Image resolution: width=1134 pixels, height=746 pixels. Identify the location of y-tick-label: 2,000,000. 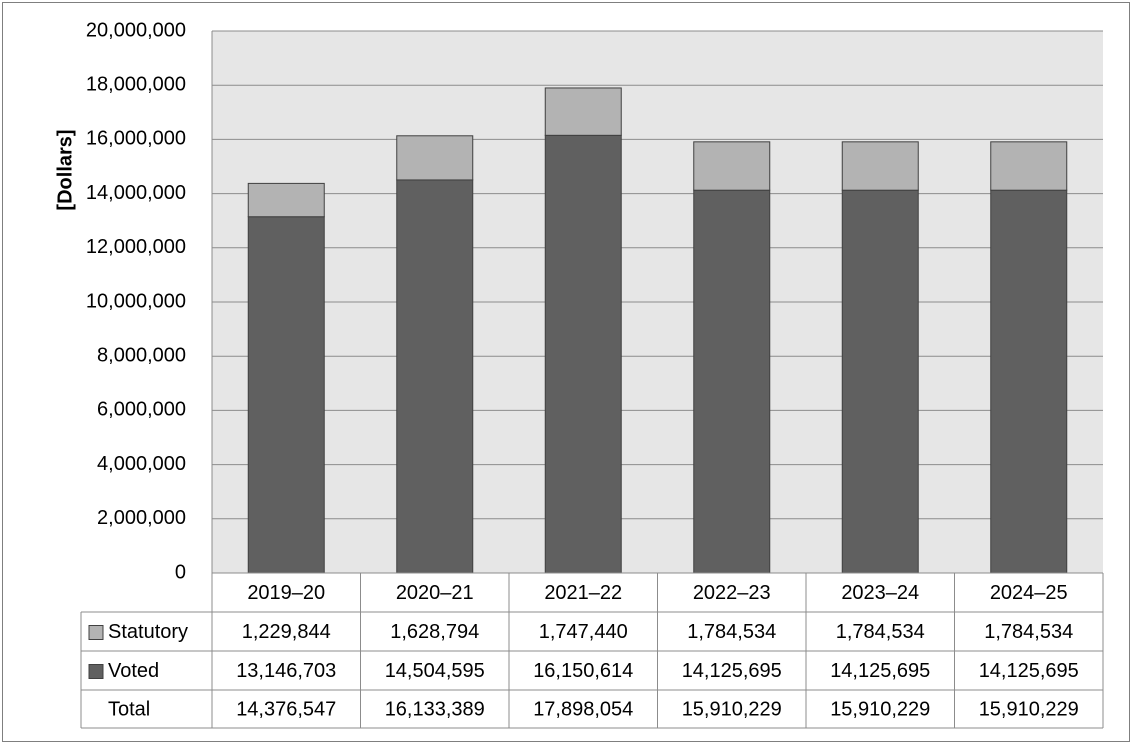
(141, 518).